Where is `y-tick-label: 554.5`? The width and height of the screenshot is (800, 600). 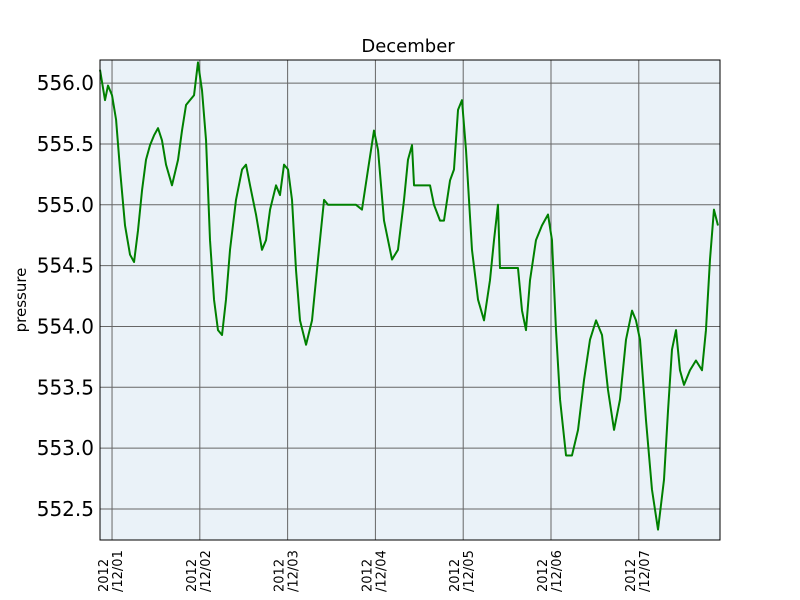 y-tick-label: 554.5 is located at coordinates (65, 266).